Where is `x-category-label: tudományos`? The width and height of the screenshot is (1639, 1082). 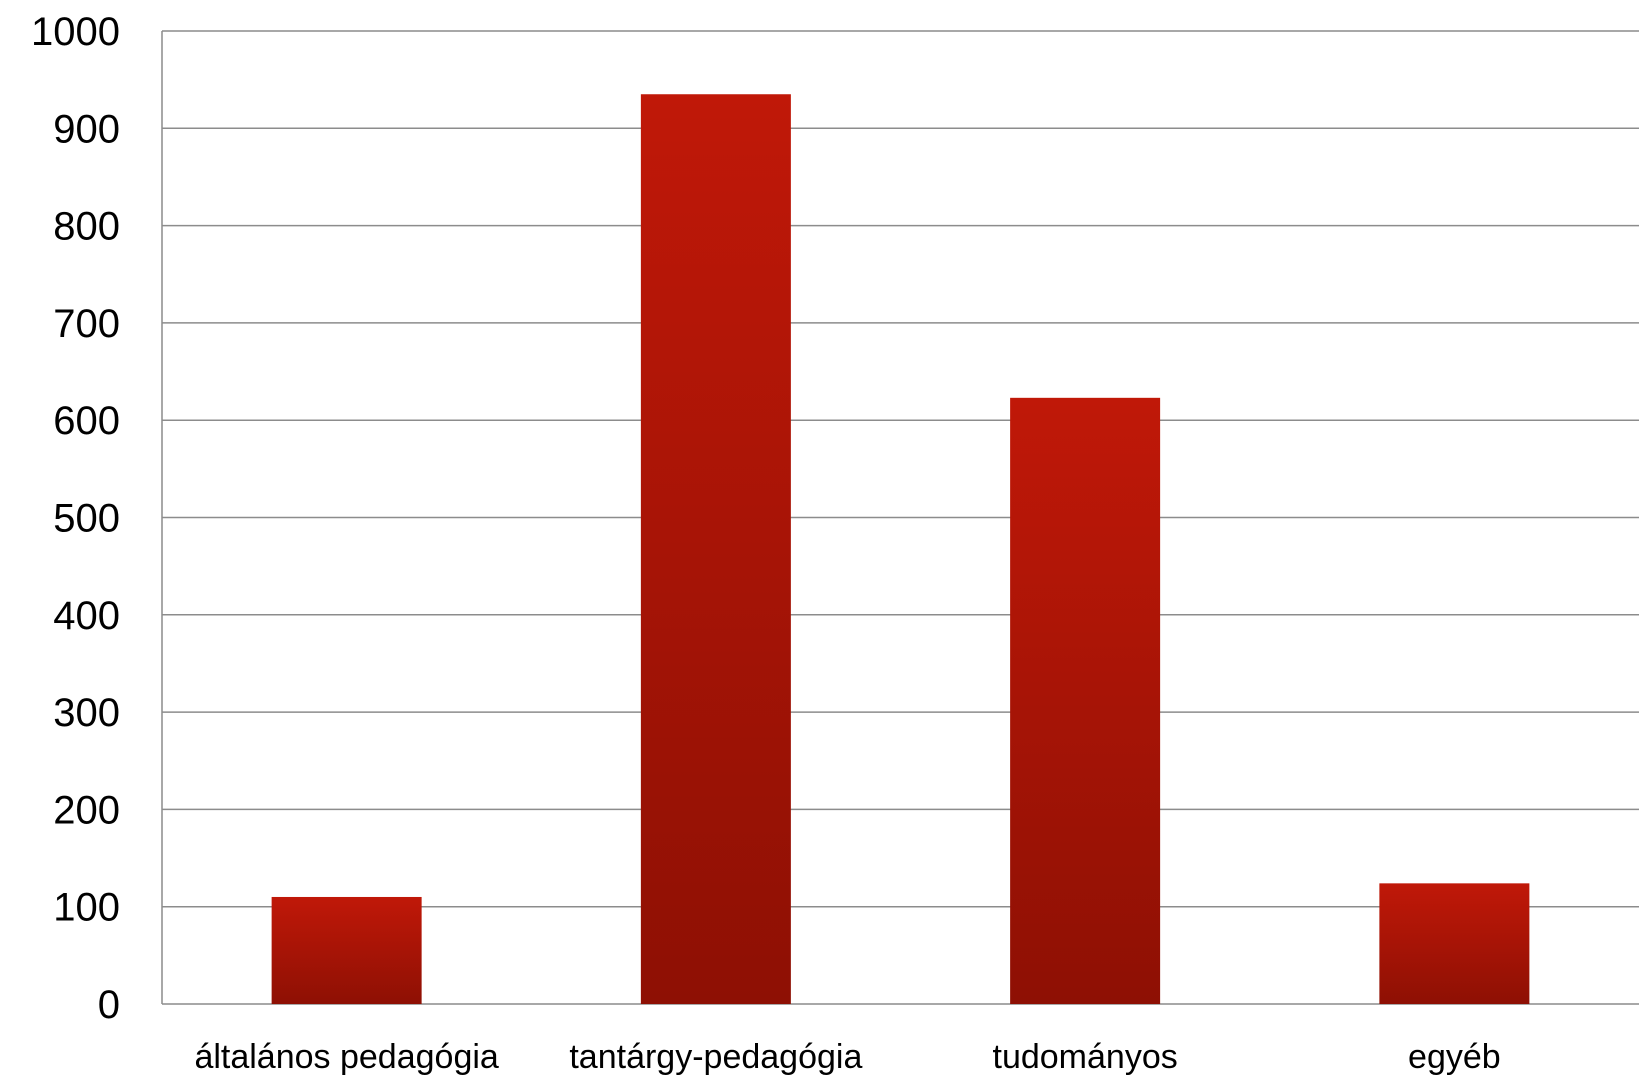 x-category-label: tudományos is located at coordinates (1085, 1057).